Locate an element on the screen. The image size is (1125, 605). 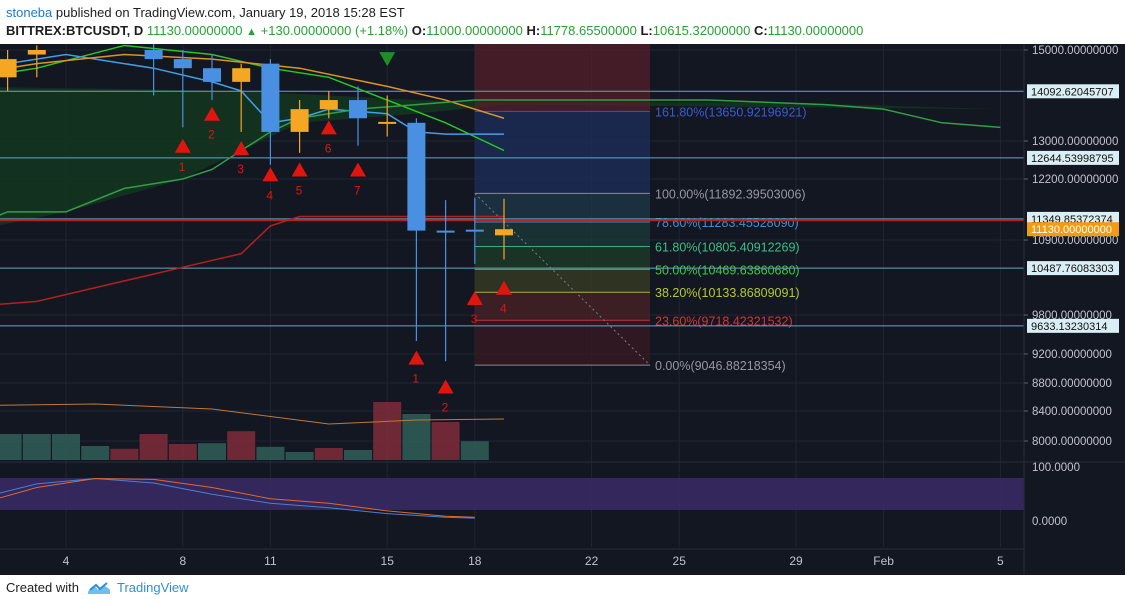
rsi-band is located at coordinates (512, 494).